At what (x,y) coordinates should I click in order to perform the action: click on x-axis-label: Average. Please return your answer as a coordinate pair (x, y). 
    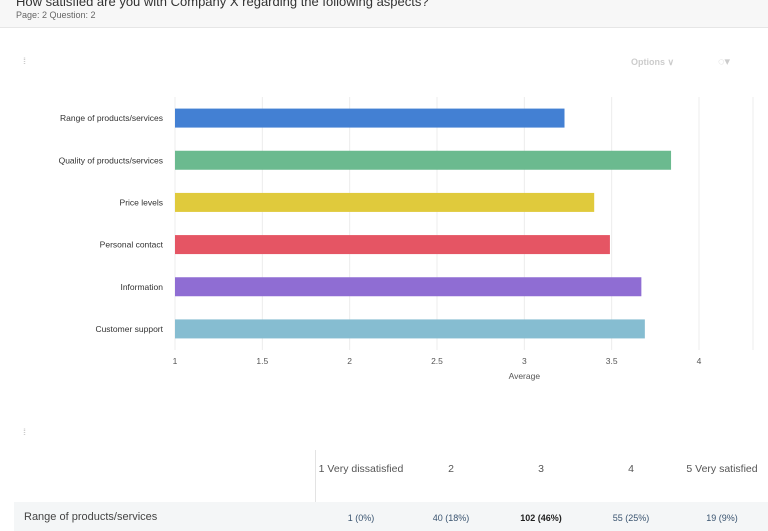
    Looking at the image, I should click on (525, 376).